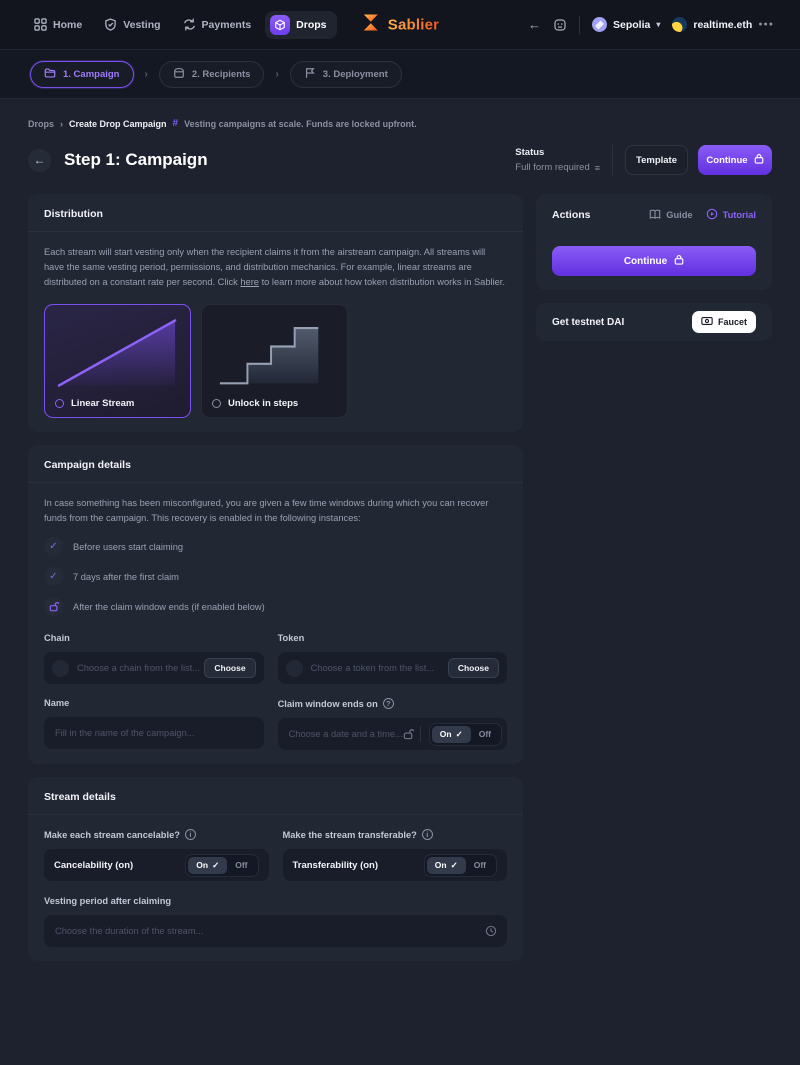  What do you see at coordinates (707, 322) in the screenshot?
I see `banknote-icon` at bounding box center [707, 322].